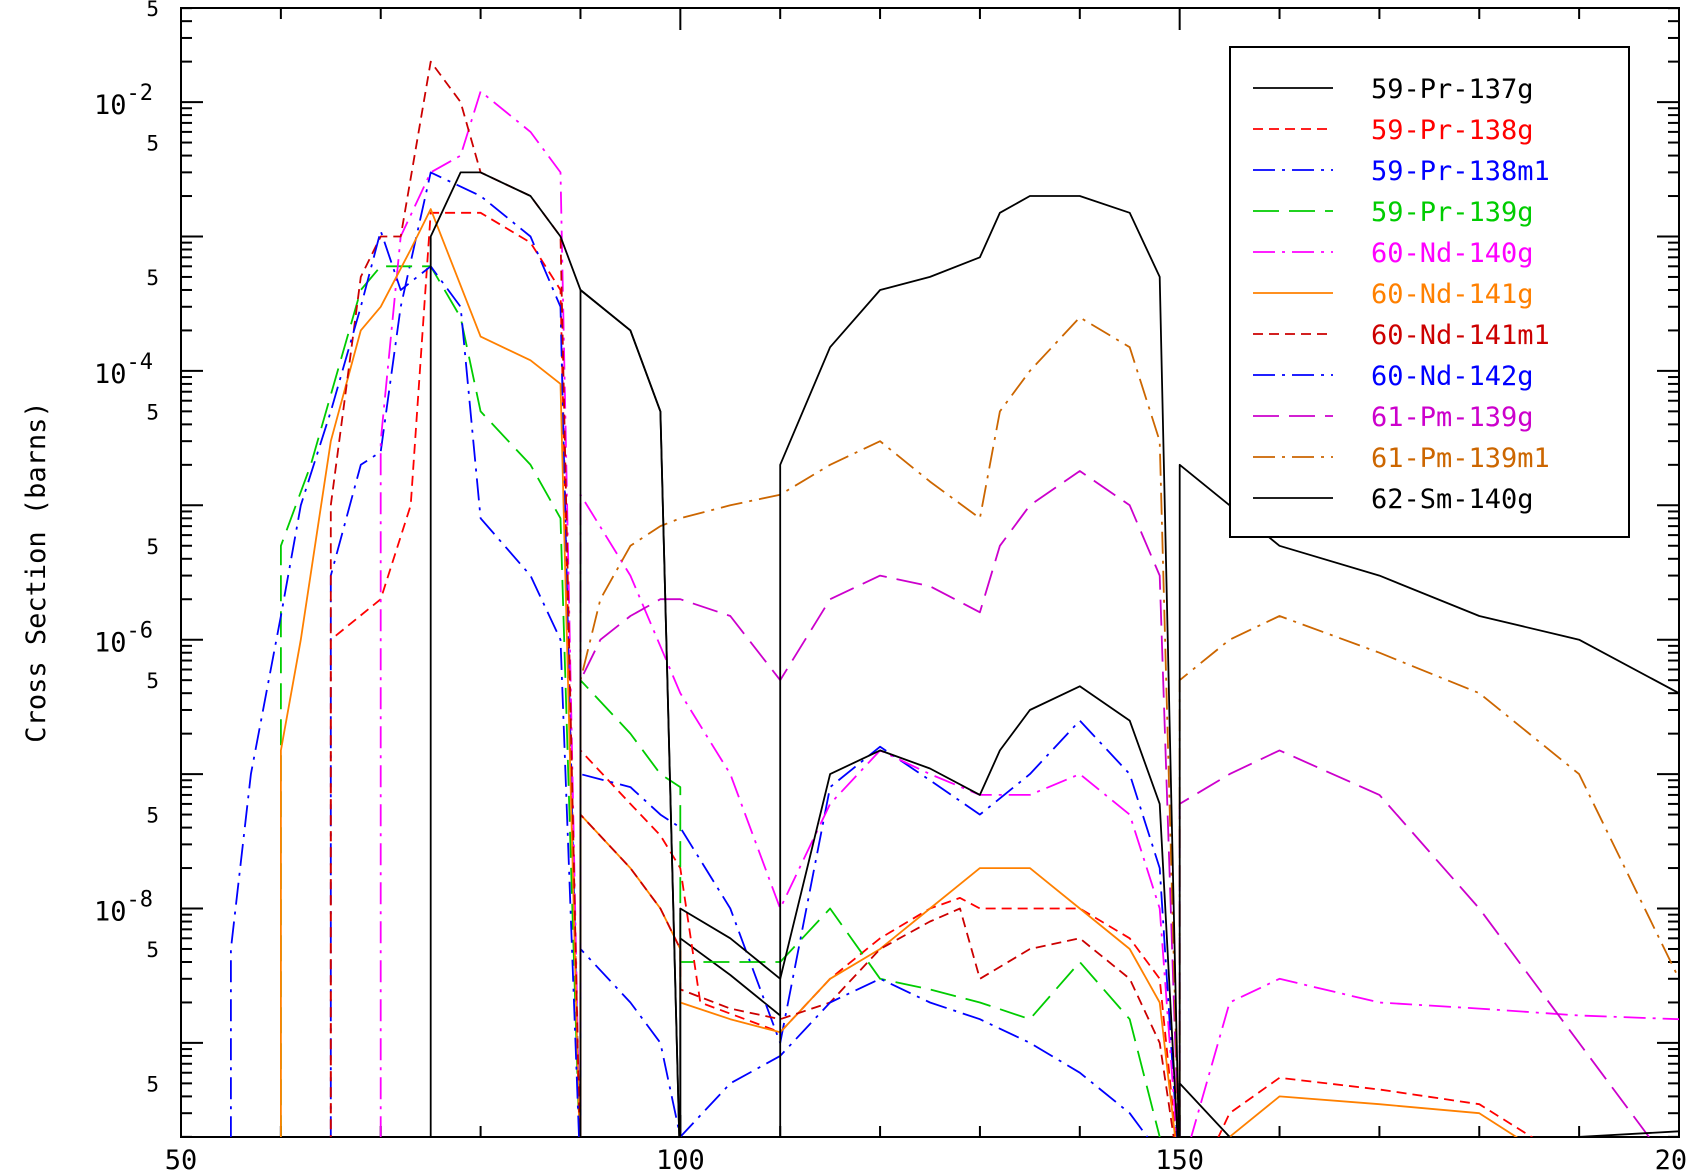  What do you see at coordinates (1452, 294) in the screenshot?
I see `legend-label: 60-Nd-141g` at bounding box center [1452, 294].